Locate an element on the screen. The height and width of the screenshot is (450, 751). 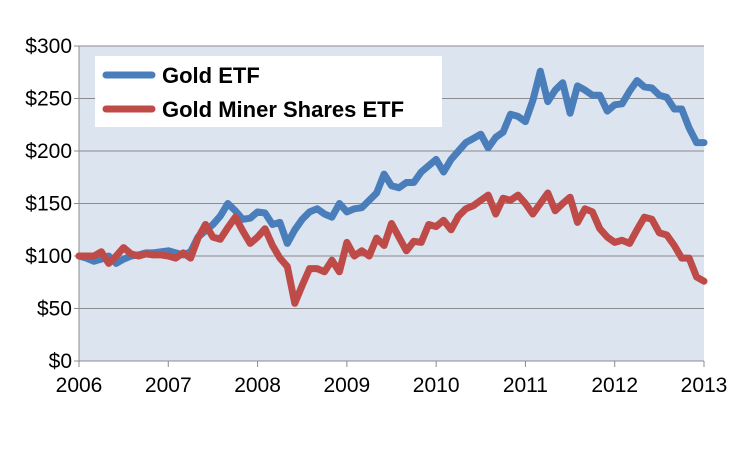
x-tick-label: 2013 is located at coordinates (704, 385).